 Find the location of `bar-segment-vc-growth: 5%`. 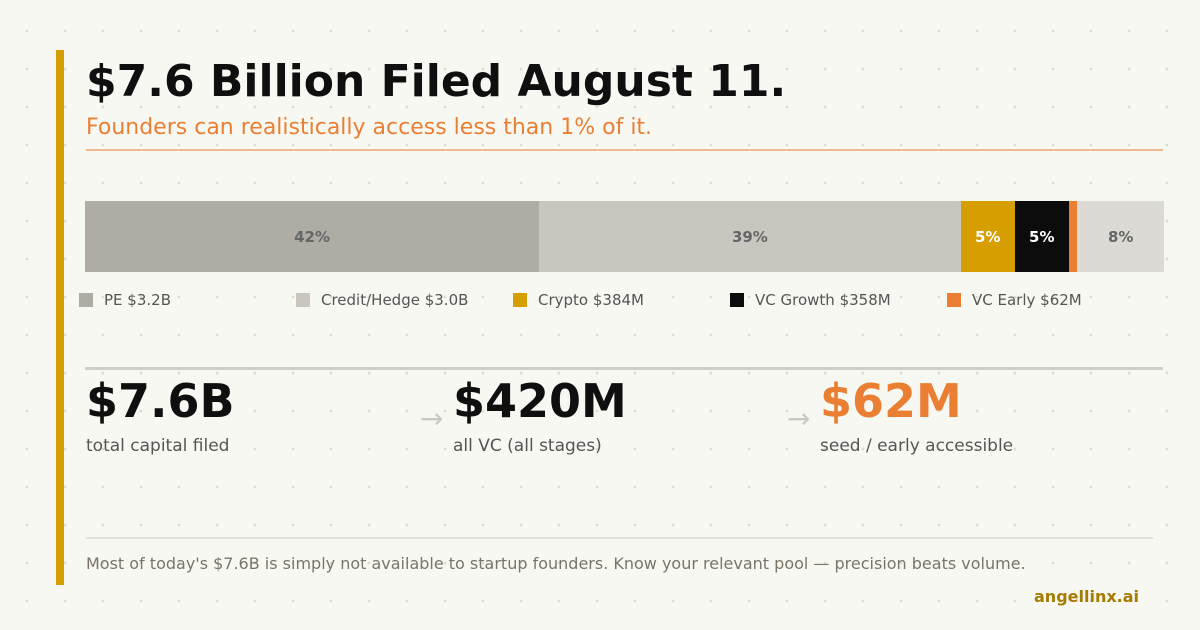

bar-segment-vc-growth: 5% is located at coordinates (1041, 236).